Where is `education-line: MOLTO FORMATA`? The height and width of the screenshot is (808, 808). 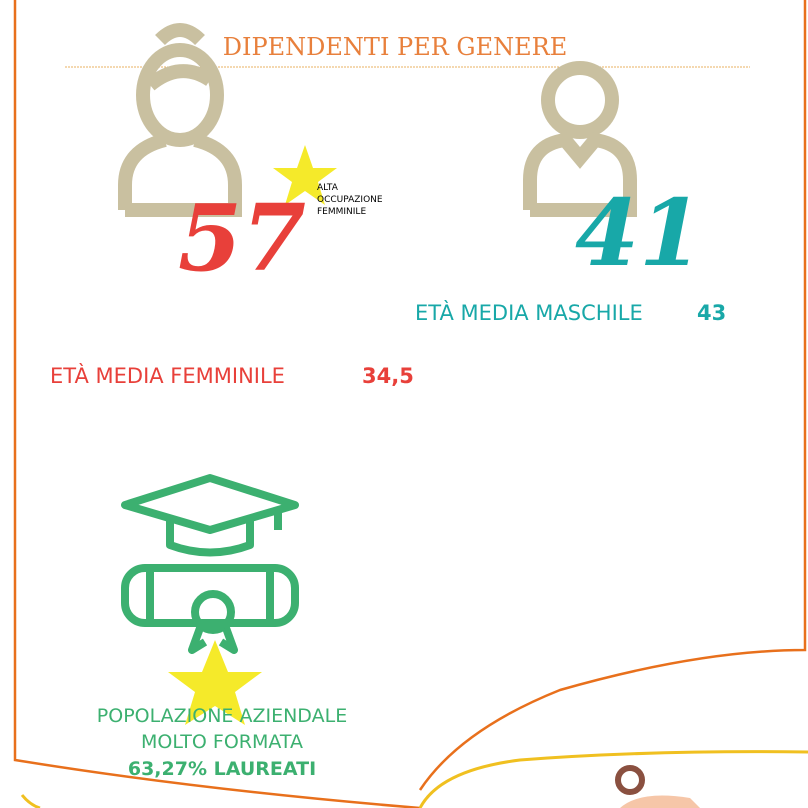
education-line: MOLTO FORMATA is located at coordinates (222, 742).